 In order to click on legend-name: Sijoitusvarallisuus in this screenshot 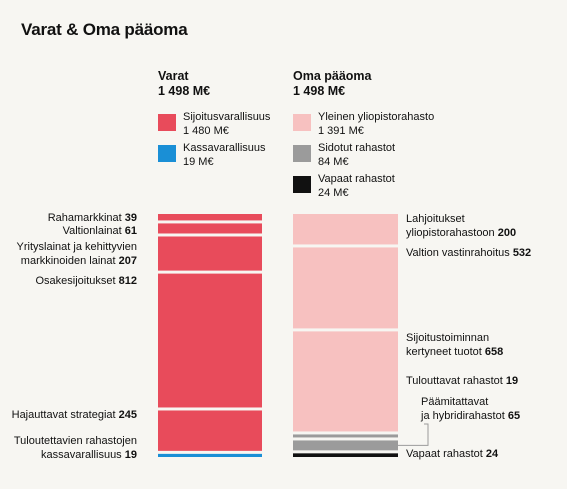, I will do `click(227, 117)`.